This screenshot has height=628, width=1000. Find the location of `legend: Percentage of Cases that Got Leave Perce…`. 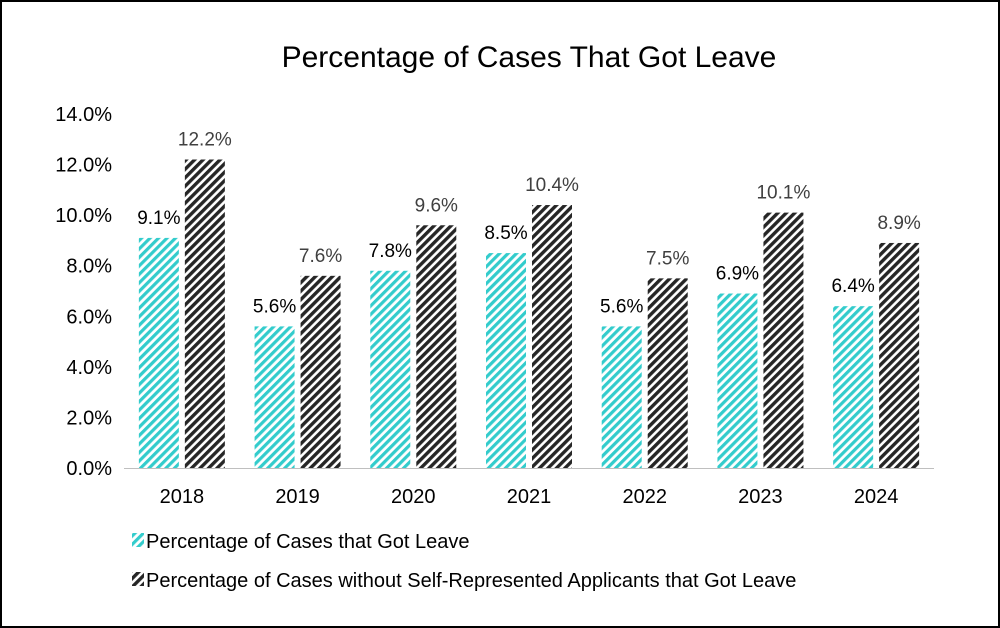

legend: Percentage of Cases that Got Leave Perce… is located at coordinates (464, 561).